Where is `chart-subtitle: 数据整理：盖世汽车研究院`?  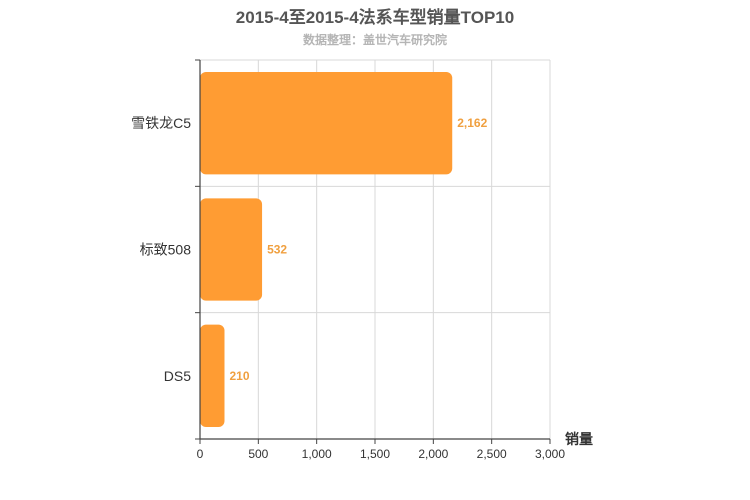
chart-subtitle: 数据整理：盖世汽车研究院 is located at coordinates (374, 40).